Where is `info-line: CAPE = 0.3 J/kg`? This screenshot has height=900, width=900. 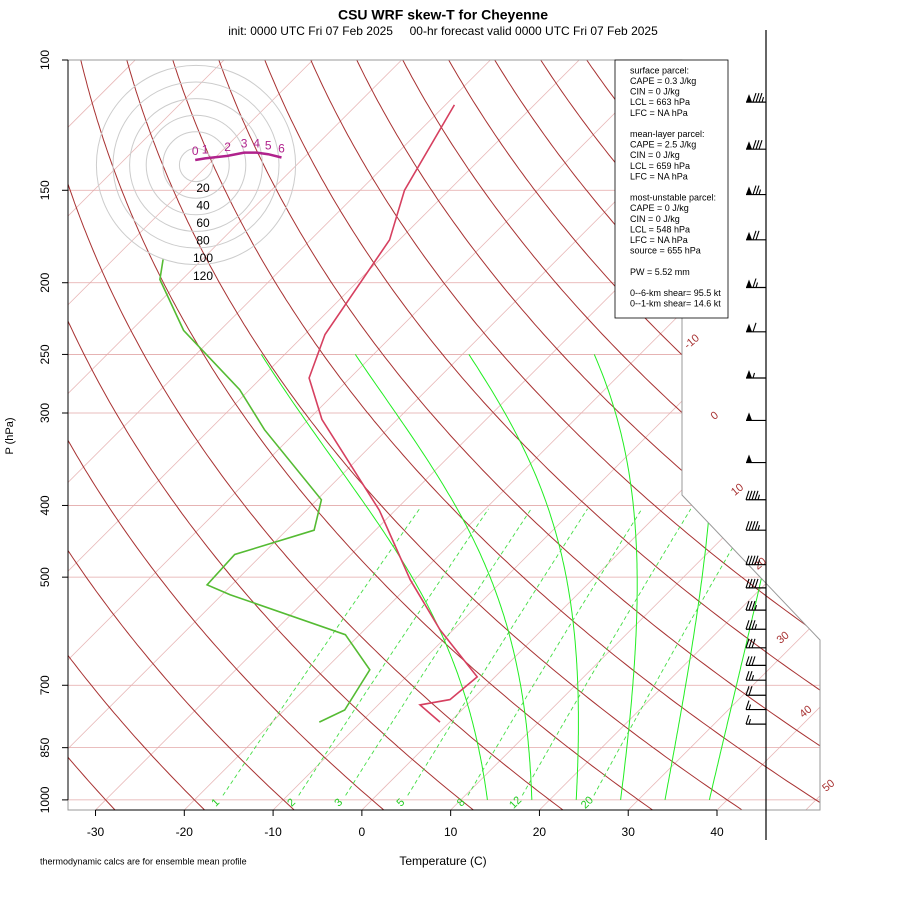
info-line: CAPE = 0.3 J/kg is located at coordinates (663, 81).